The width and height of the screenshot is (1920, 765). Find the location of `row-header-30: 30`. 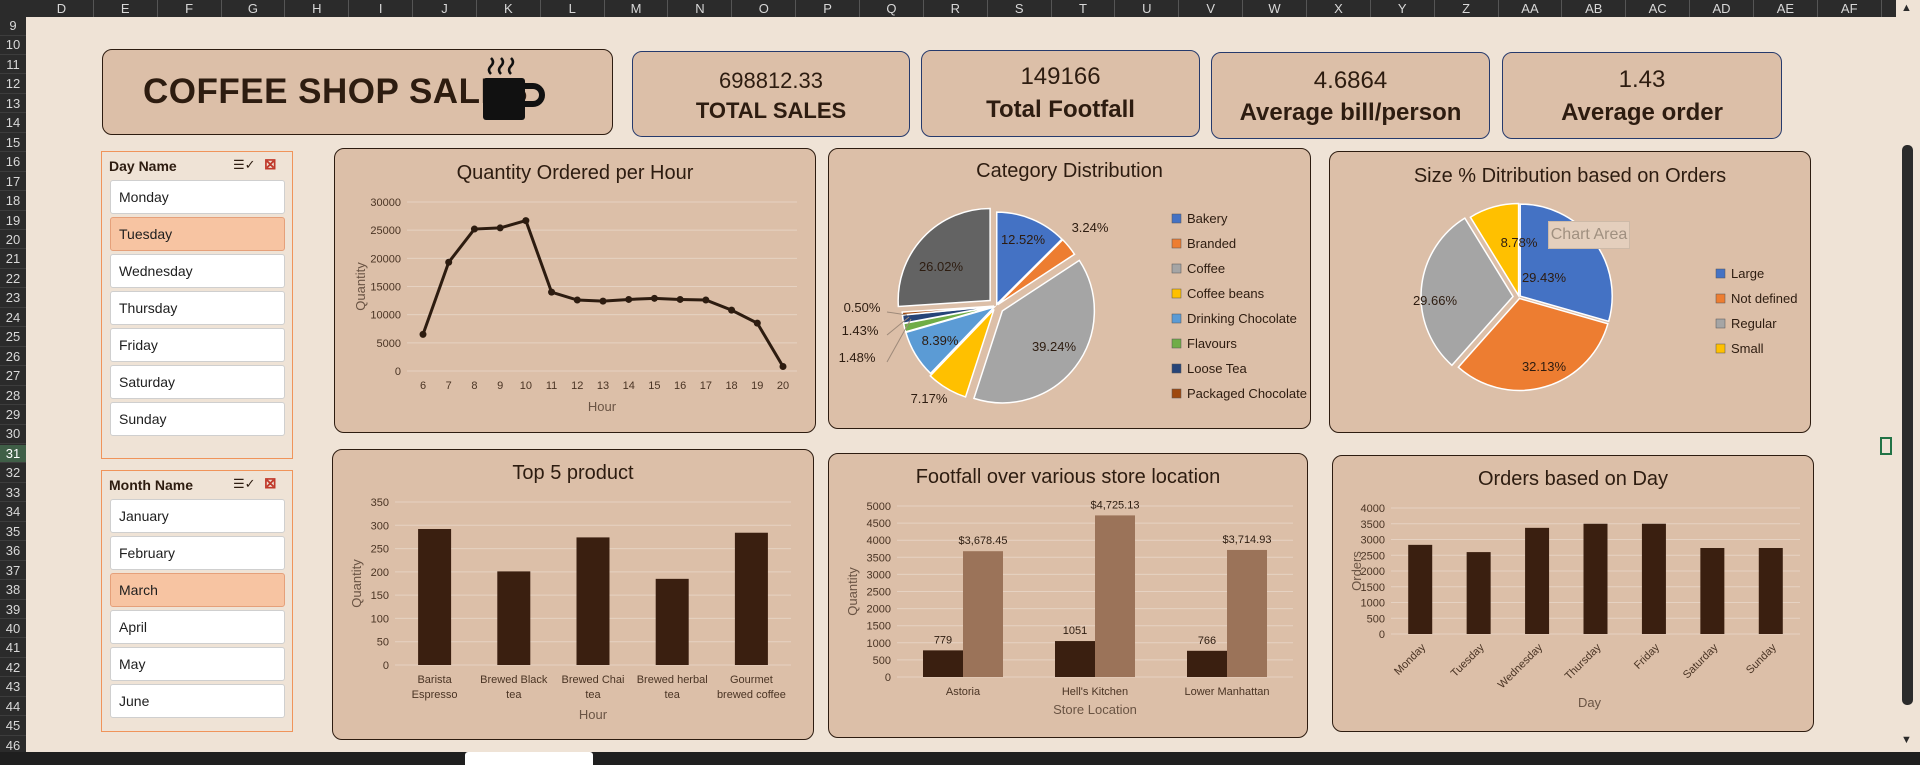

row-header-30: 30 is located at coordinates (13, 434).